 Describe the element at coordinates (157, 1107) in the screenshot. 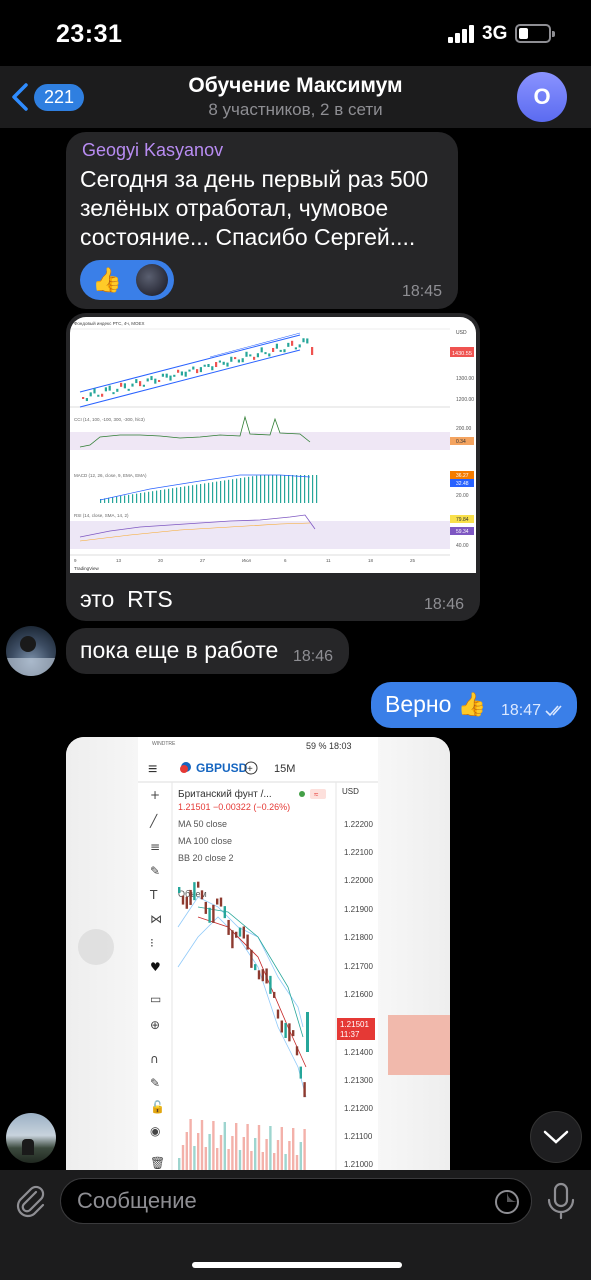

I see `toolbar-icon: 🔓` at that location.